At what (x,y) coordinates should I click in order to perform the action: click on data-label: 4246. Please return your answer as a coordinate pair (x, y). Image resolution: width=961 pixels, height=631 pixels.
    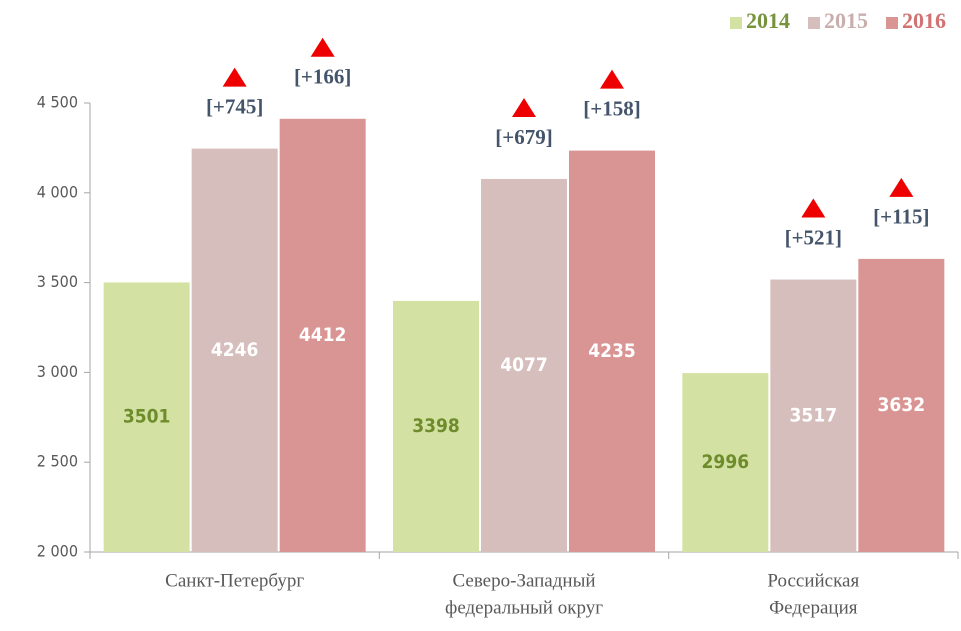
    Looking at the image, I should click on (235, 350).